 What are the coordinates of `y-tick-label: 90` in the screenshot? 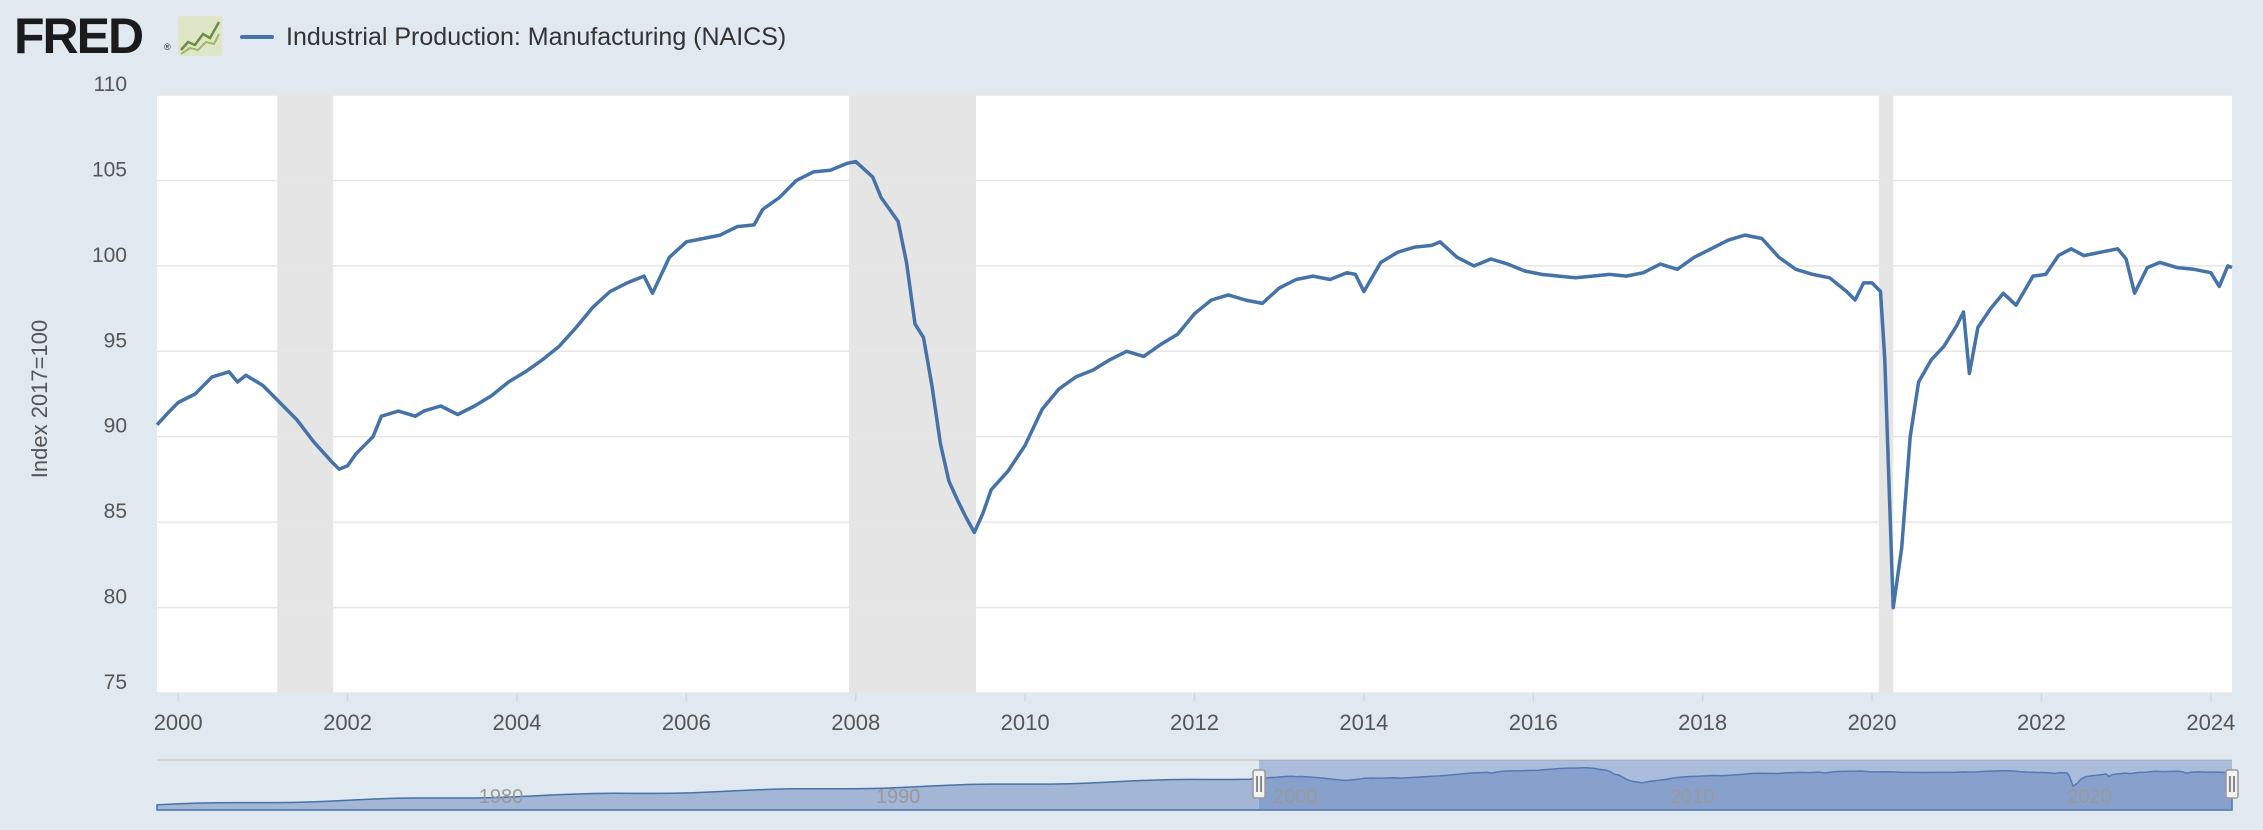 It's located at (115, 426).